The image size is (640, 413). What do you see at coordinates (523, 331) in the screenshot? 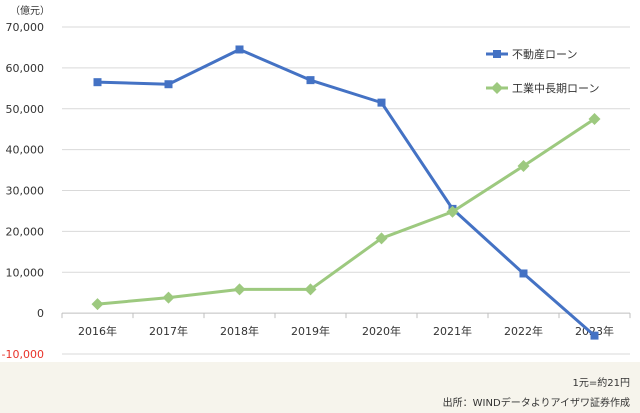
I see `x-tick-label: 2022年` at bounding box center [523, 331].